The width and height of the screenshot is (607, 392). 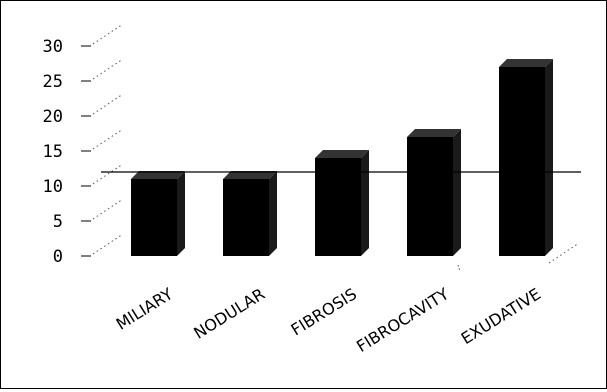 I want to click on y-tick-label: 15, so click(x=53, y=152).